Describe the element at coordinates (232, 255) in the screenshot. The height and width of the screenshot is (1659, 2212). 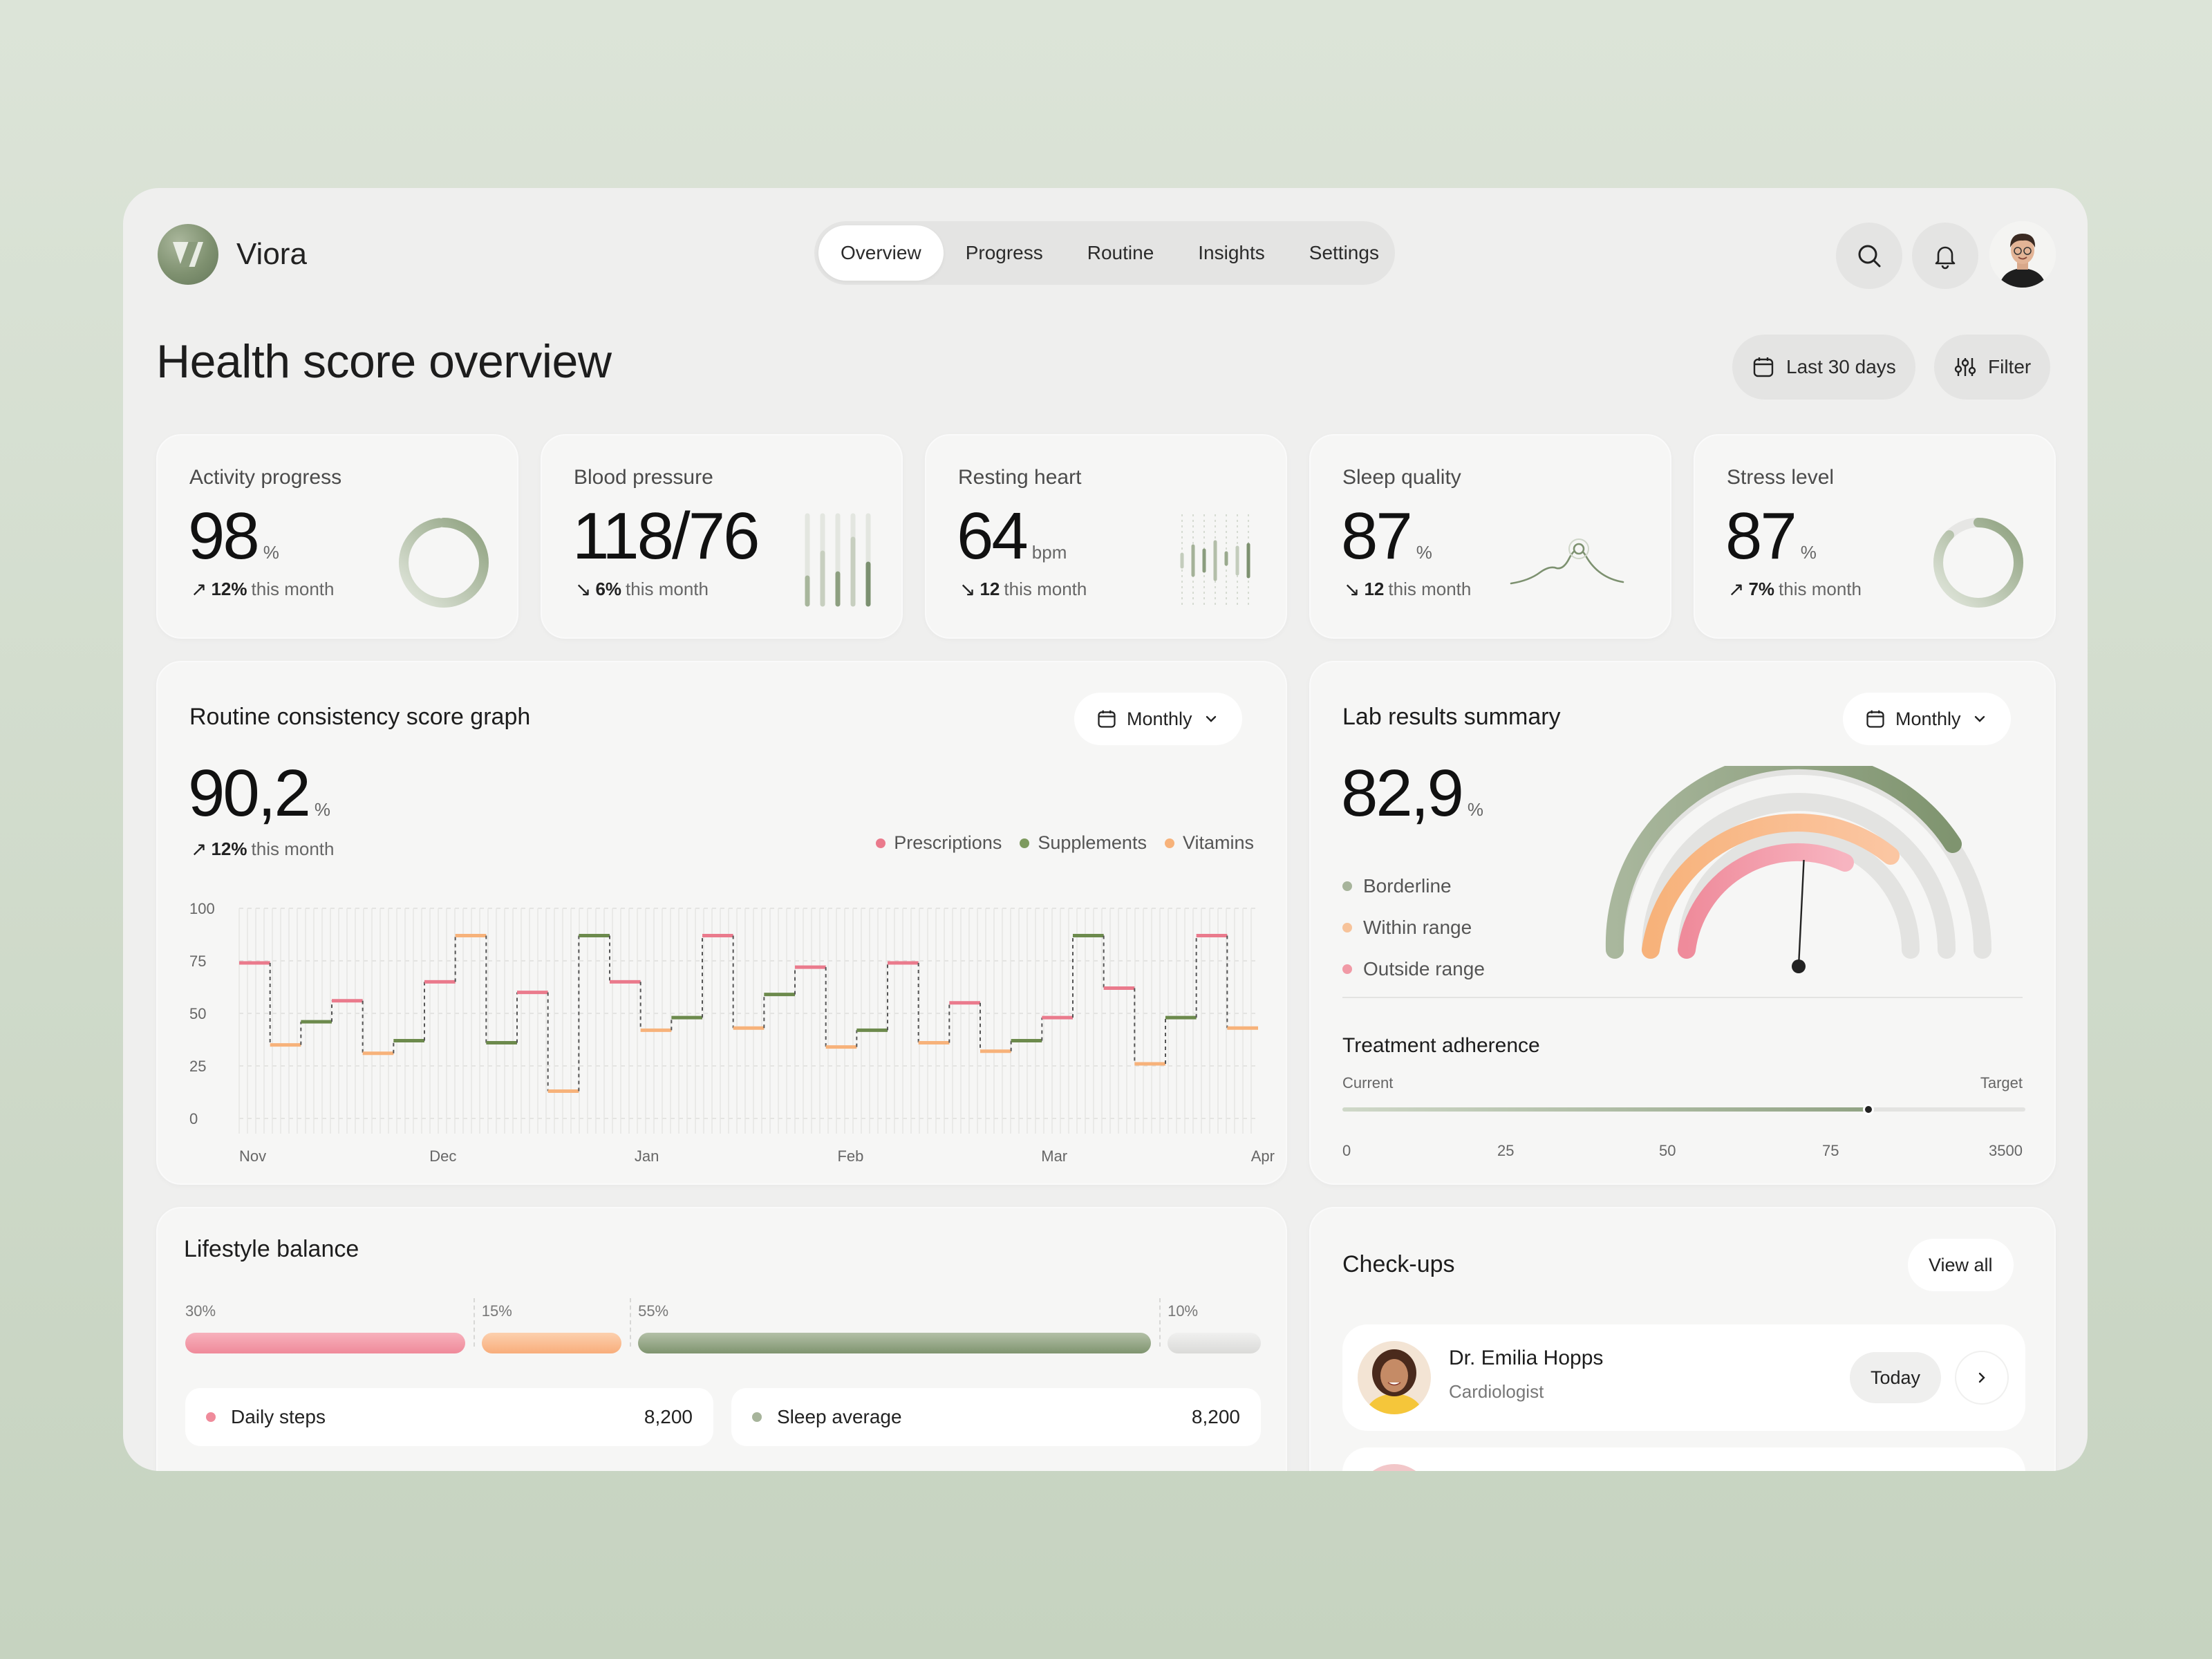
I see `app-logo: Viora` at that location.